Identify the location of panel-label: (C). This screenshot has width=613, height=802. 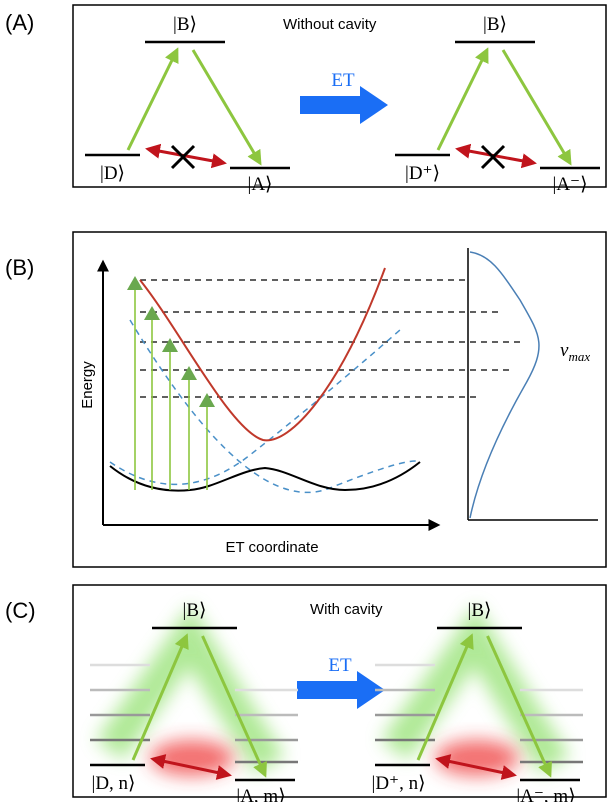
(20, 610).